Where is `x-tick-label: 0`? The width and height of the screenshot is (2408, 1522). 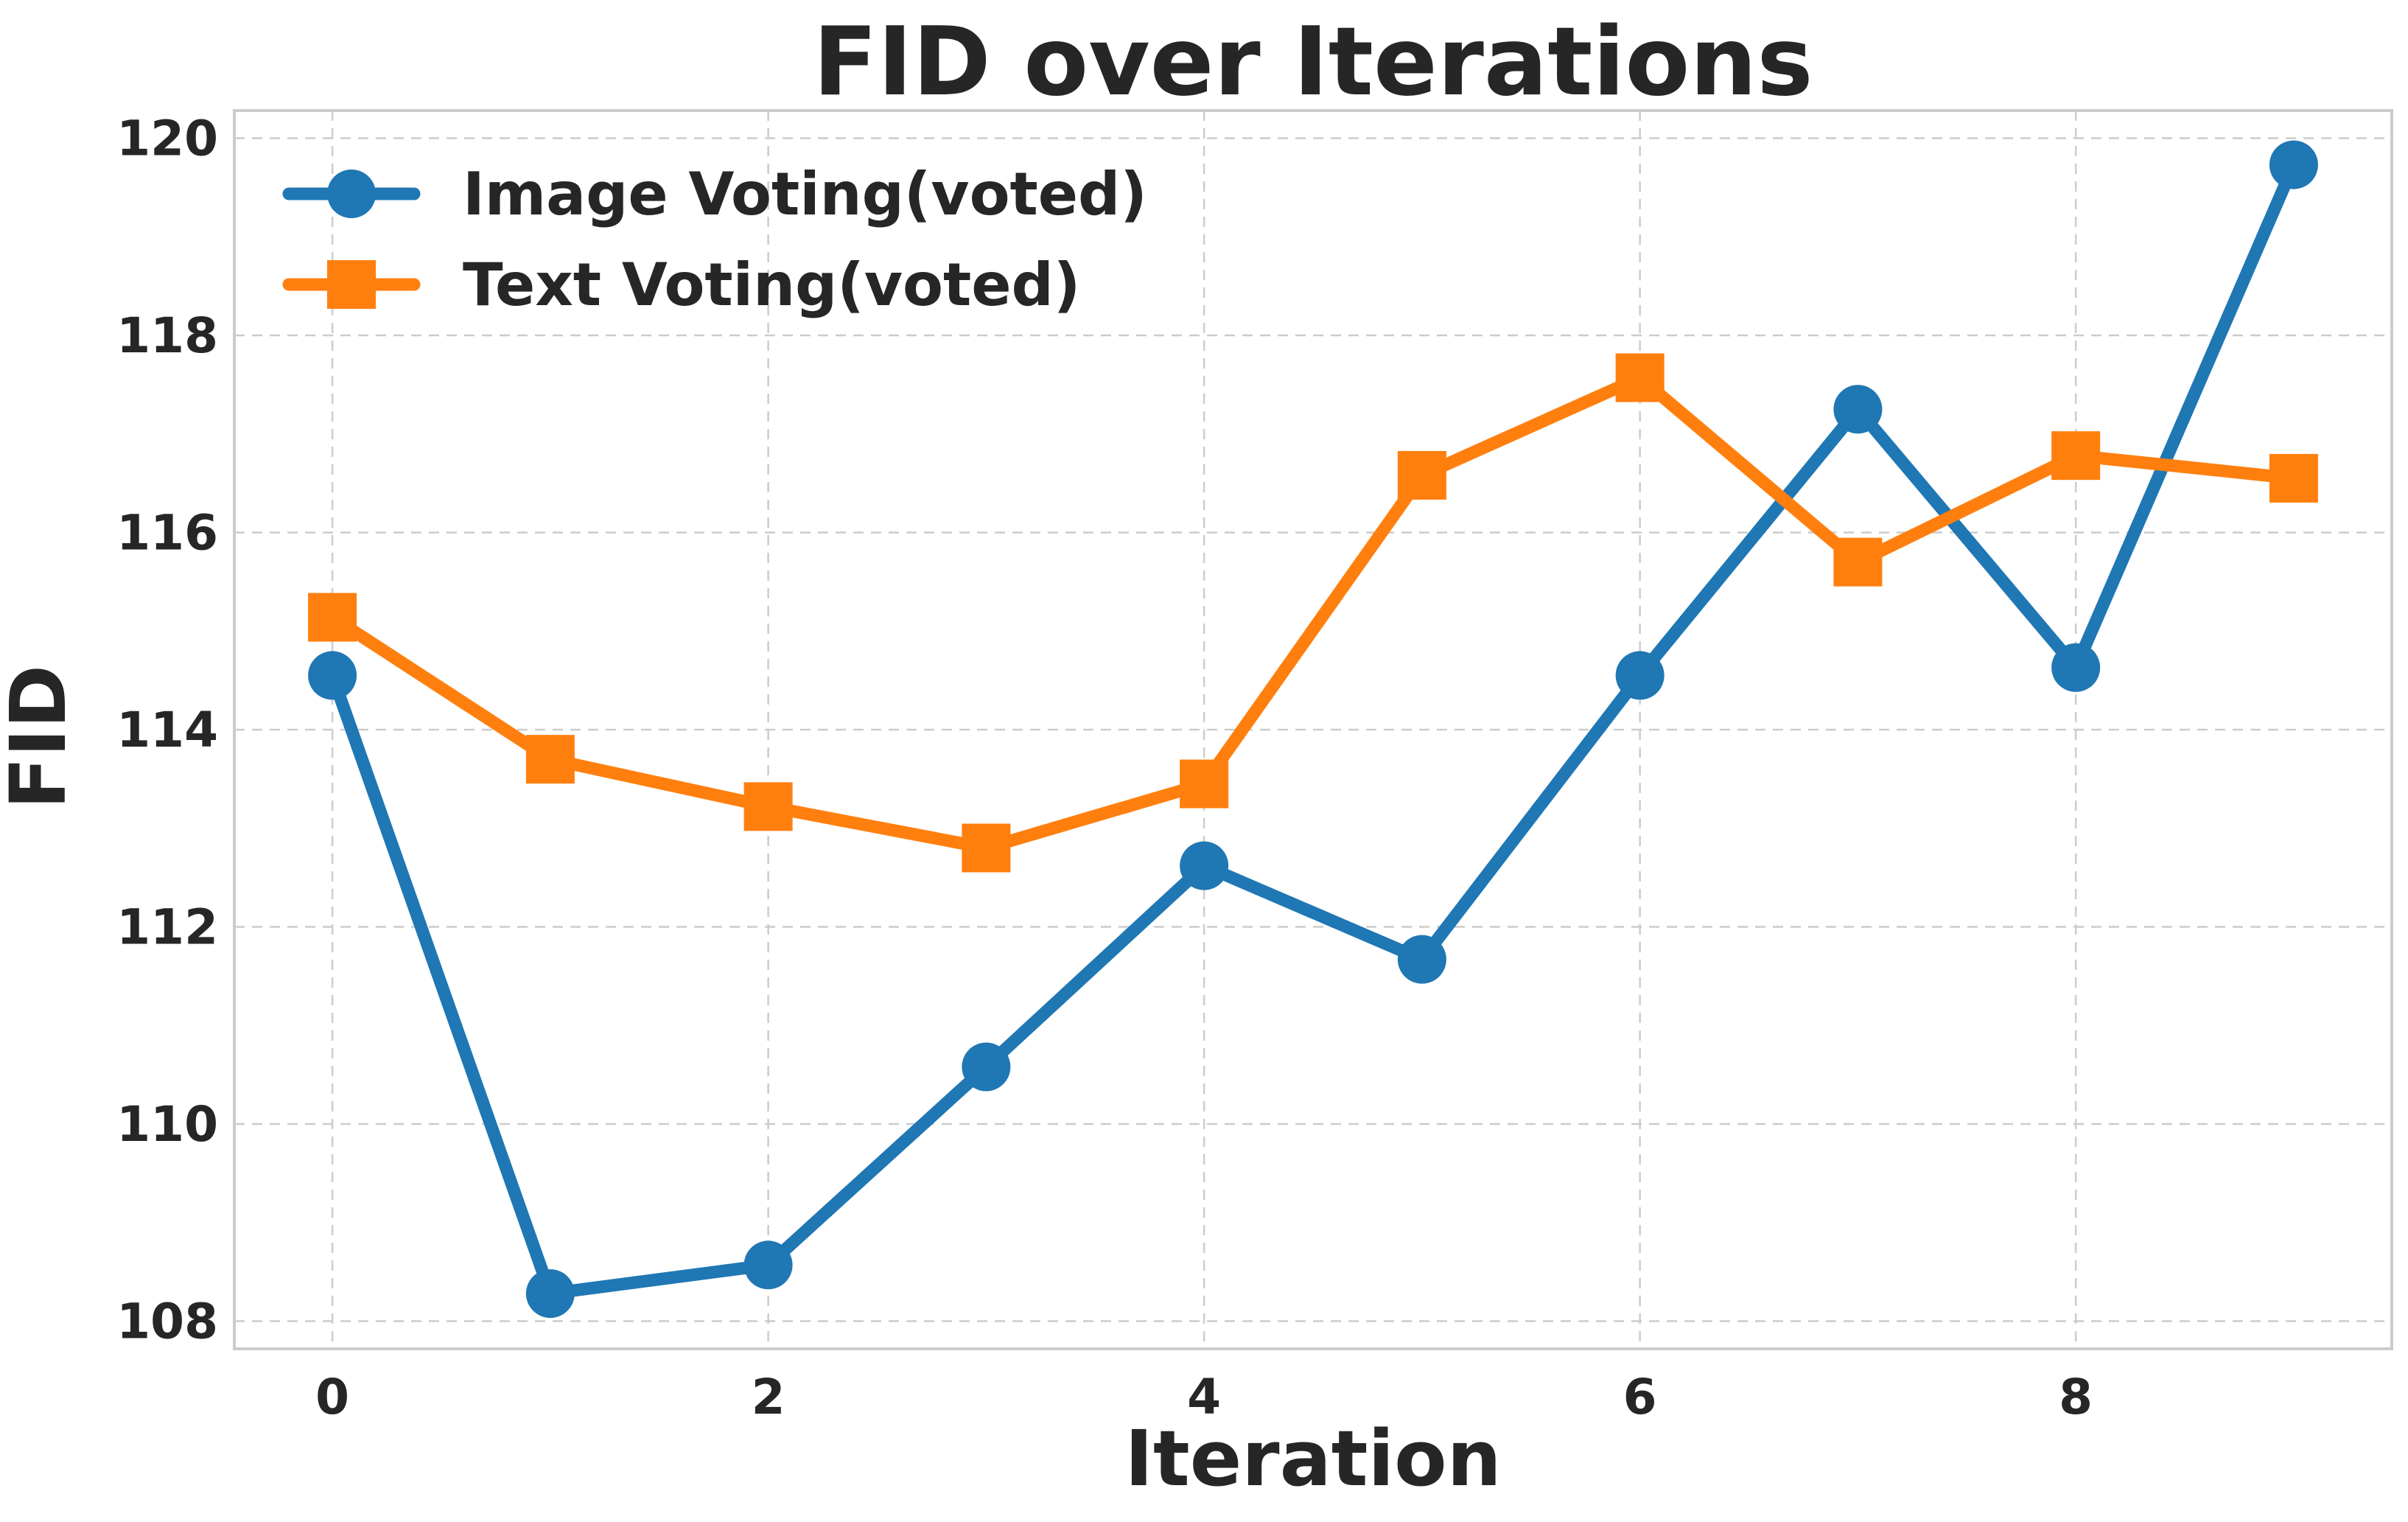 x-tick-label: 0 is located at coordinates (332, 1397).